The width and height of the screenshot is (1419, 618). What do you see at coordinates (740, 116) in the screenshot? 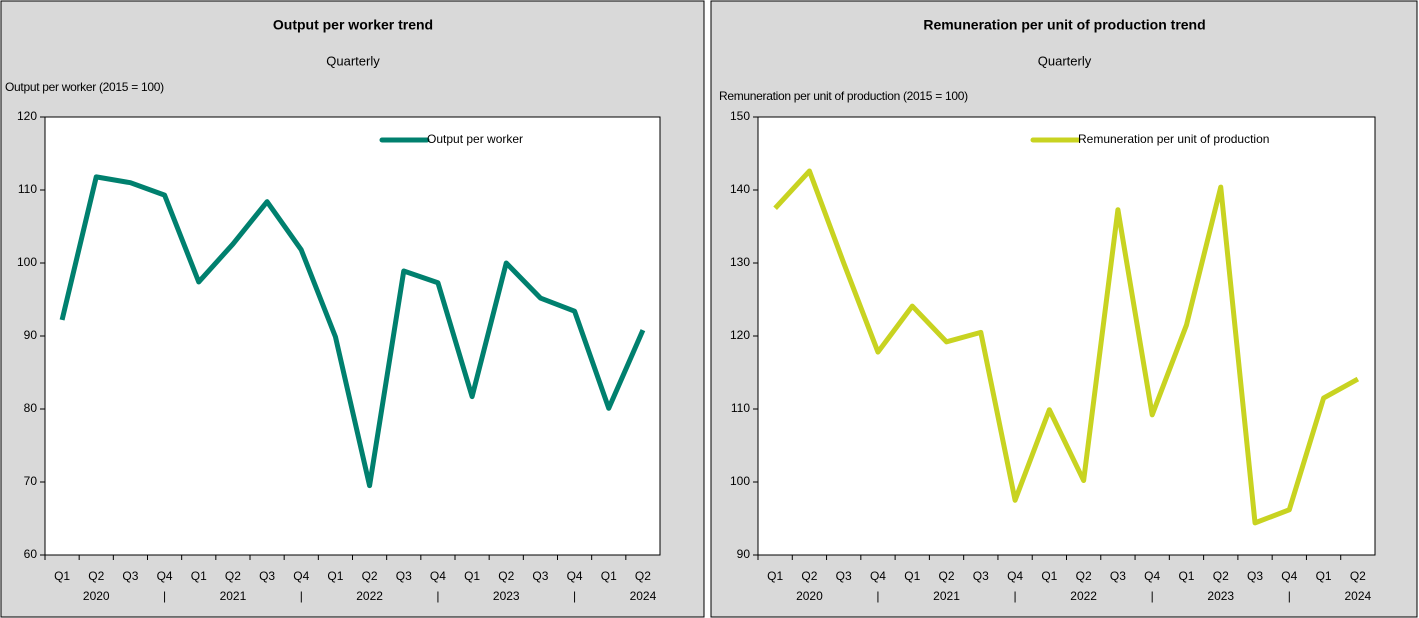
I see `y-tick-label: 150` at bounding box center [740, 116].